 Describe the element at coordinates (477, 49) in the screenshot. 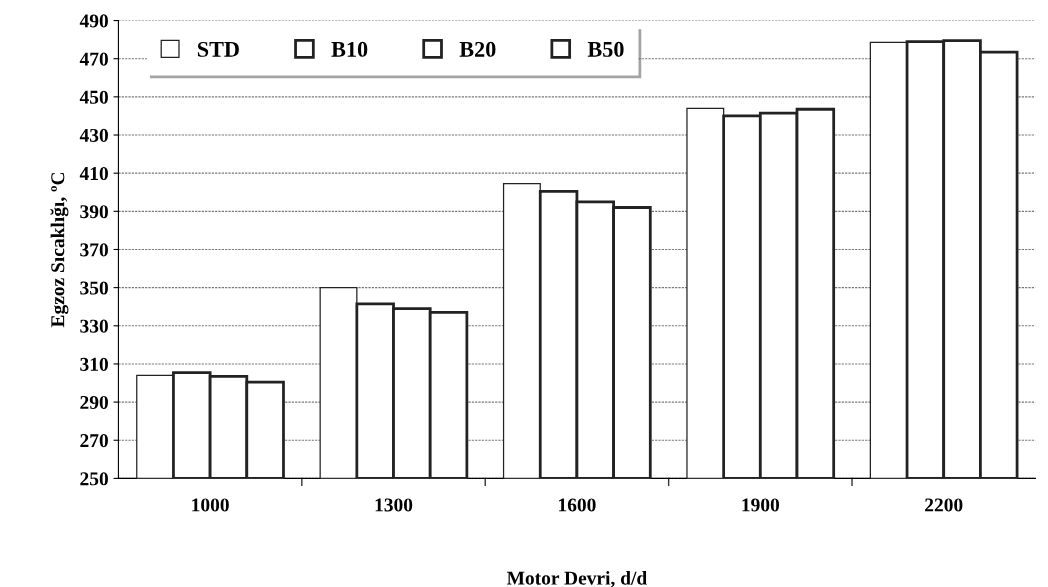

I see `legend-label: B20` at that location.